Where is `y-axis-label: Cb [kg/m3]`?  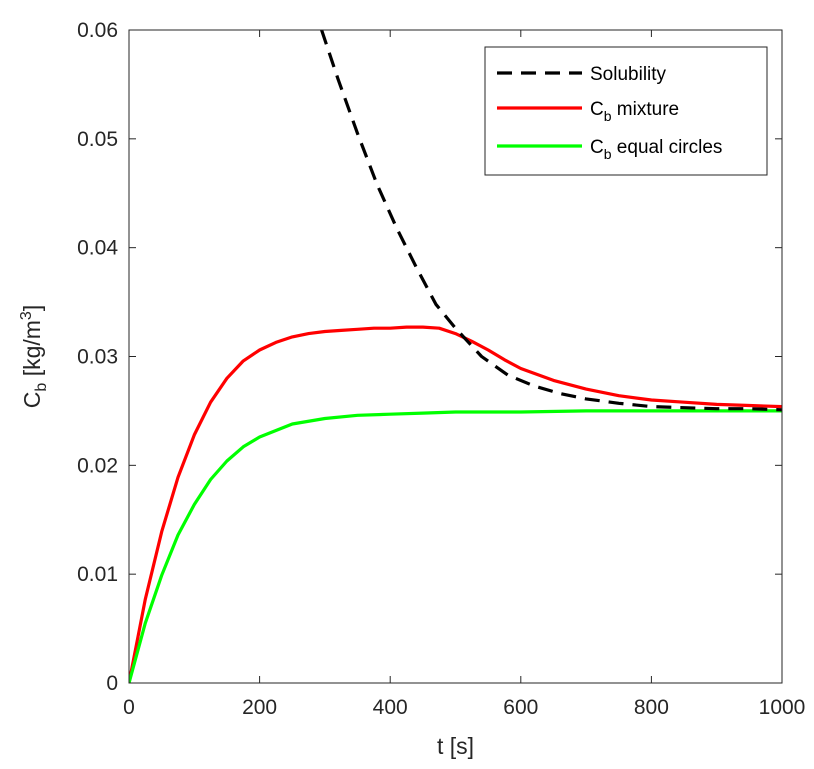 y-axis-label: Cb [kg/m3] is located at coordinates (34, 356).